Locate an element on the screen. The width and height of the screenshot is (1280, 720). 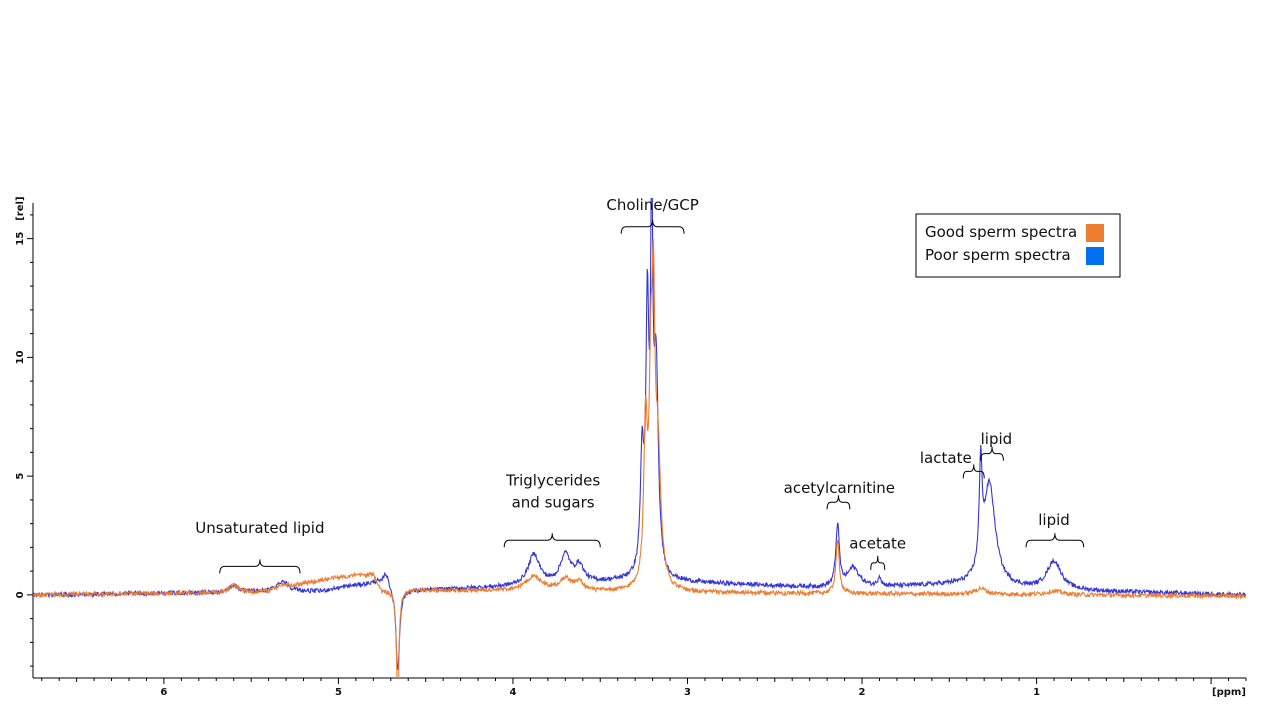
legend-label-poor: Poor sperm spectra is located at coordinates (998, 255).